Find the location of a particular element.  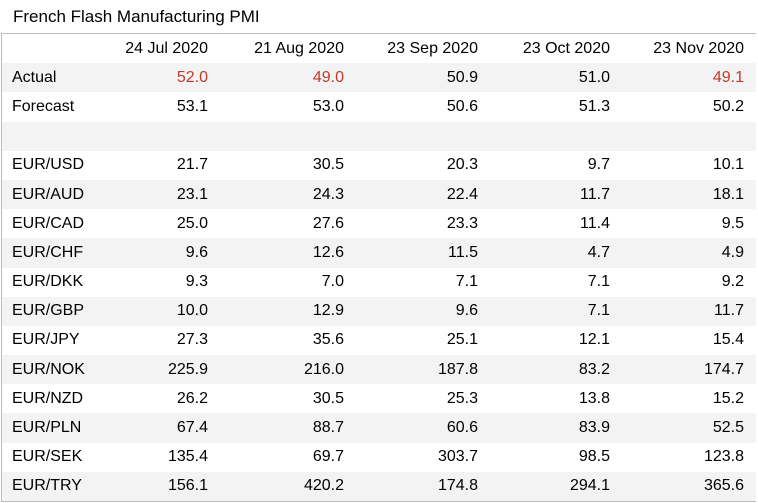

table-cell: 52.0 is located at coordinates (161, 78).